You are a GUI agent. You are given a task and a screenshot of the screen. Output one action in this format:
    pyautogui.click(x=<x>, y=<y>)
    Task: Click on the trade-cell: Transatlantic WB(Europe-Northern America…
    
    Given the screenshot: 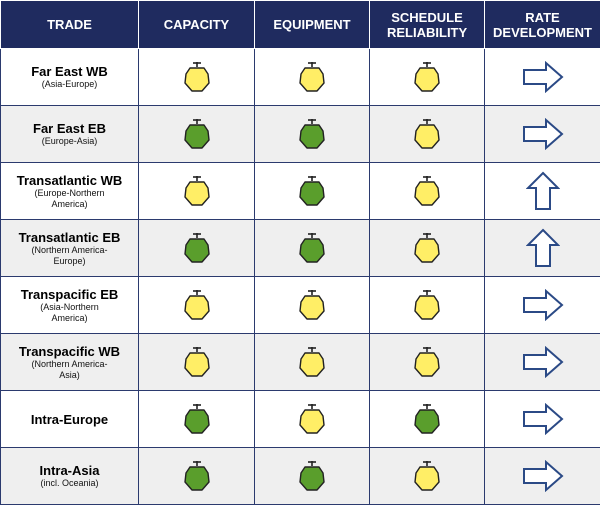 What is the action you would take?
    pyautogui.click(x=70, y=191)
    